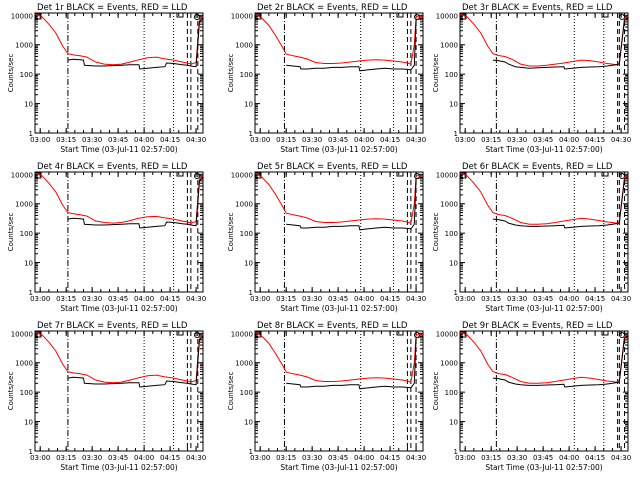  I want to click on chart-title: Det 5r BLACK = Events, RED = LLD, so click(332, 167).